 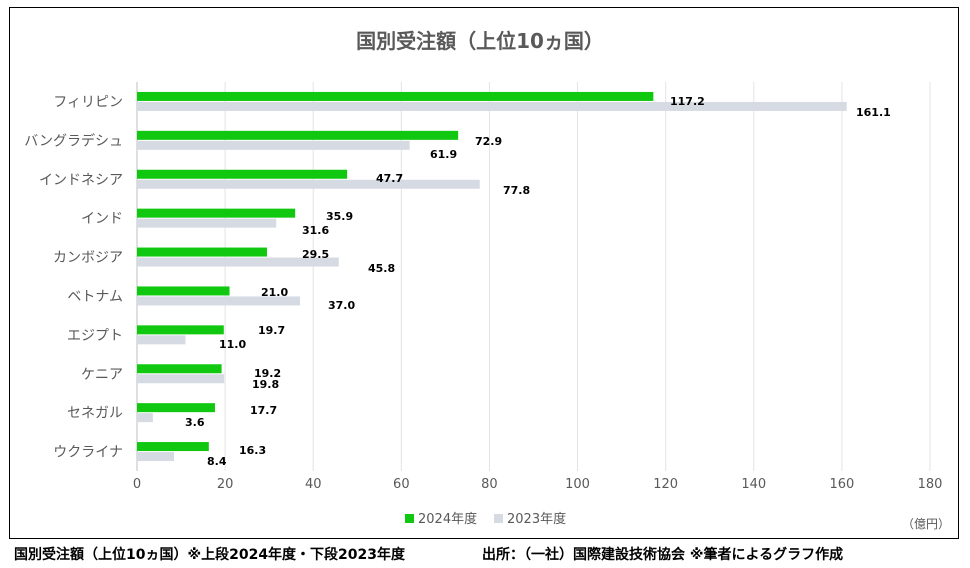 I want to click on data-label: 47.7, so click(x=389, y=178).